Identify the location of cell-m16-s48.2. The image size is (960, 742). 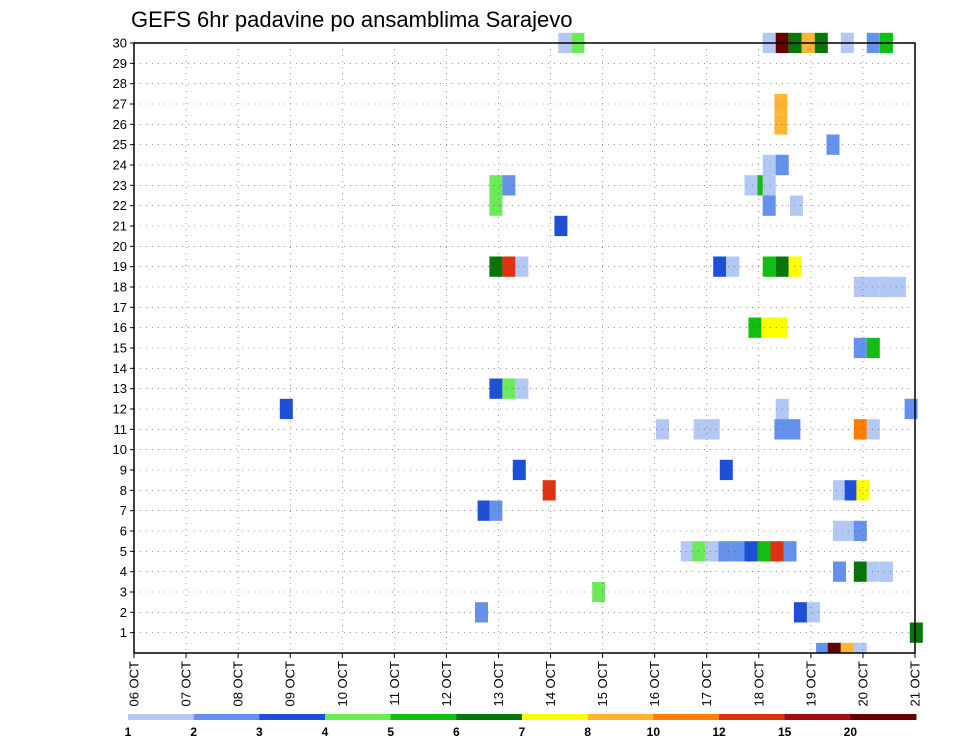
(768, 327).